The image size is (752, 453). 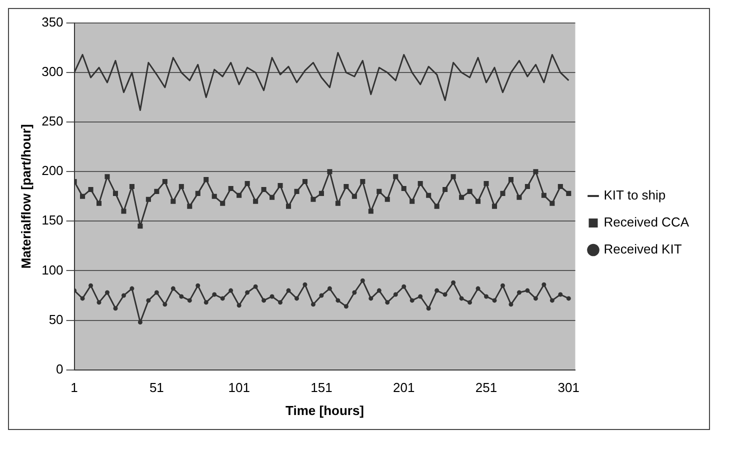 I want to click on x-tick-label: 151, so click(x=321, y=388).